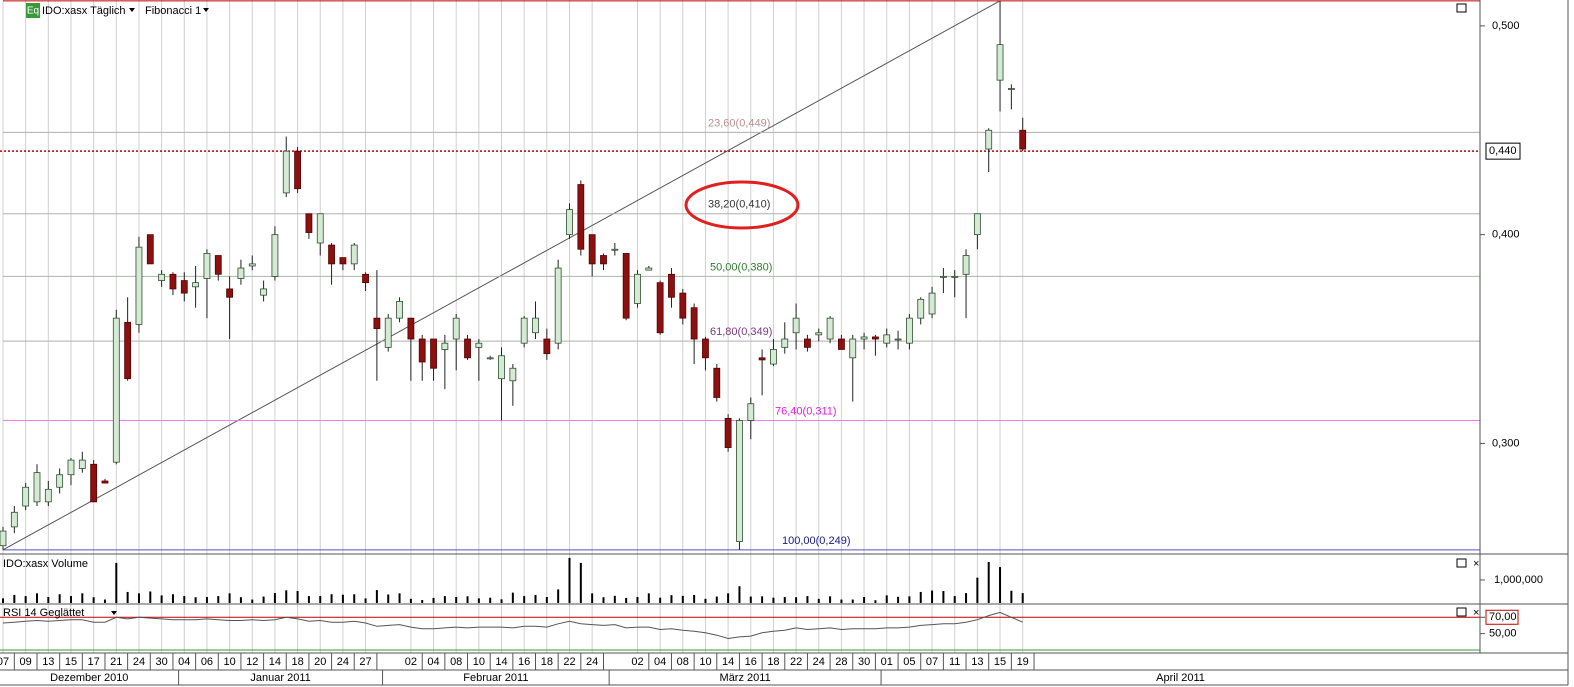 Image resolution: width=1574 pixels, height=687 pixels. Describe the element at coordinates (741, 332) in the screenshot. I see `fib-label: 61,80(0,349)` at that location.